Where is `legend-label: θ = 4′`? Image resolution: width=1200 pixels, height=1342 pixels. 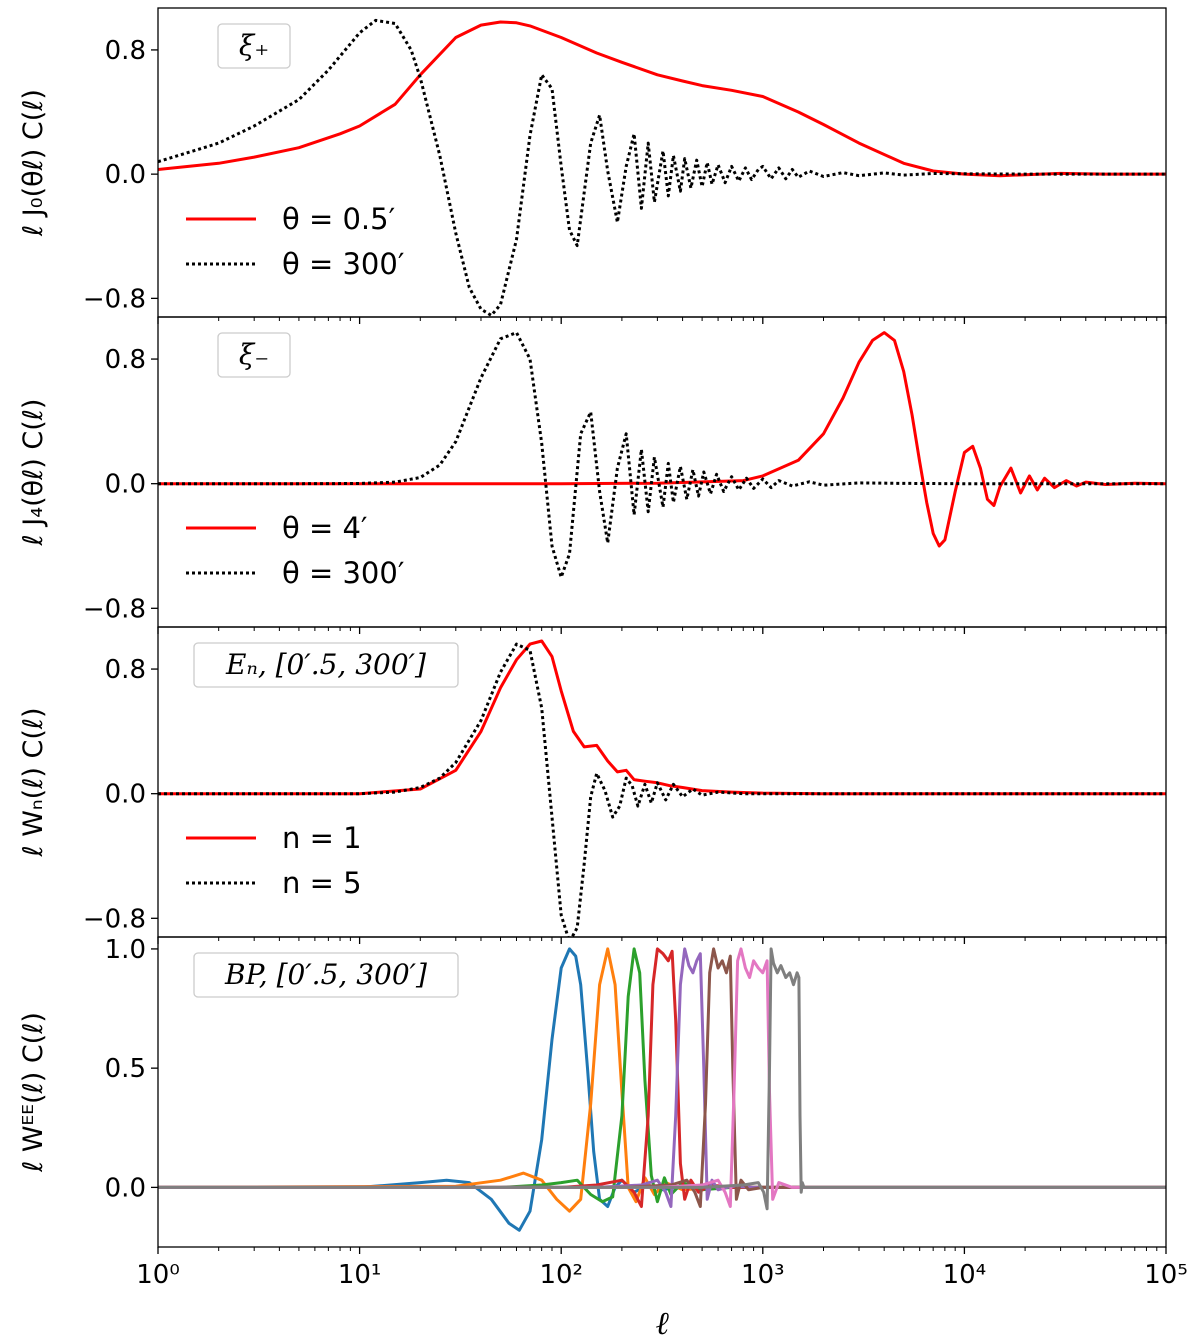
legend-label: θ = 4′ is located at coordinates (325, 528).